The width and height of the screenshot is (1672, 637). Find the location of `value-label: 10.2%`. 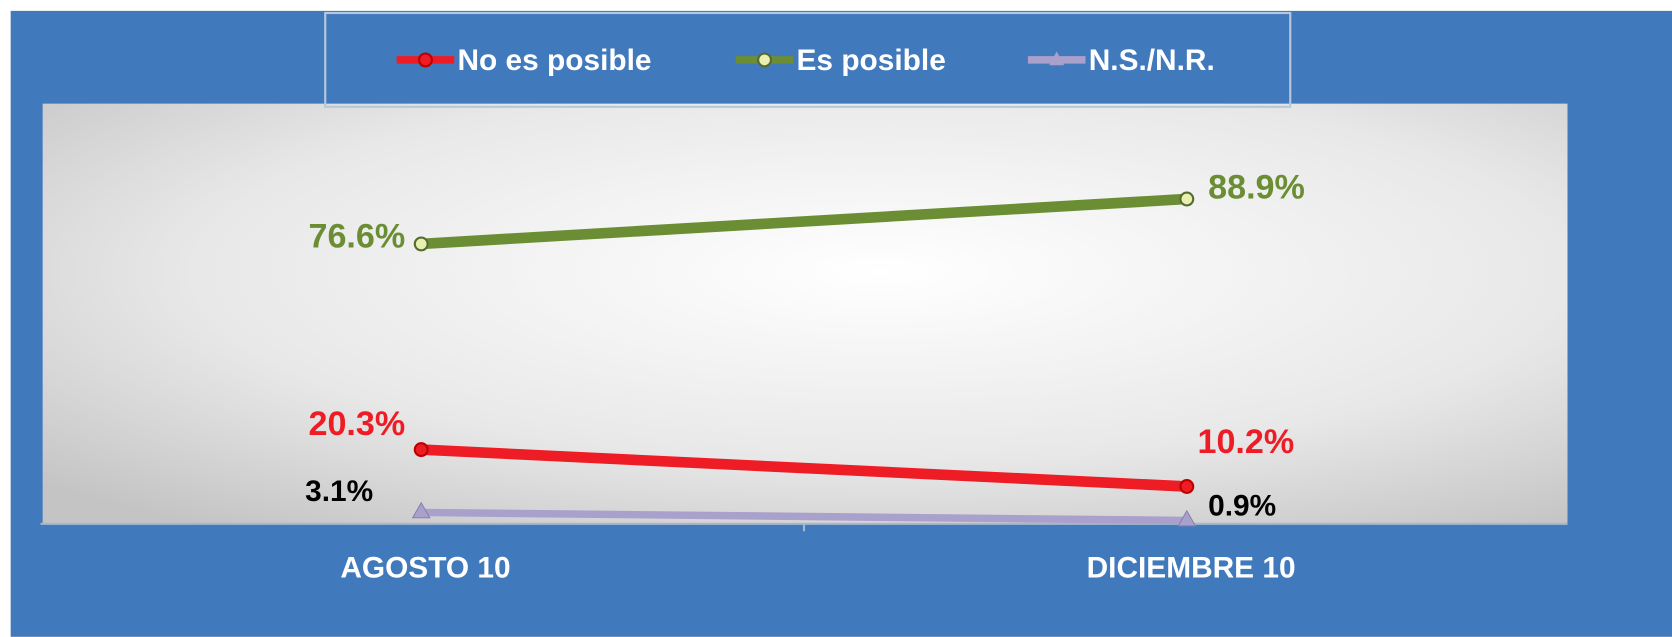

value-label: 10.2% is located at coordinates (1245, 442).